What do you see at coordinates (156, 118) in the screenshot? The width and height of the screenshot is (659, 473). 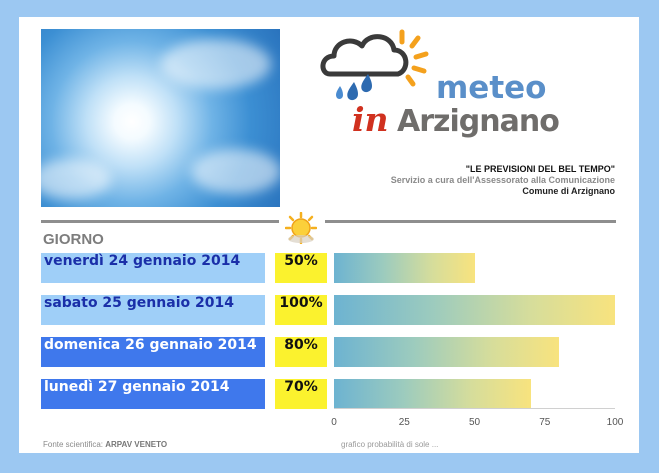 I see `sky-photo` at bounding box center [156, 118].